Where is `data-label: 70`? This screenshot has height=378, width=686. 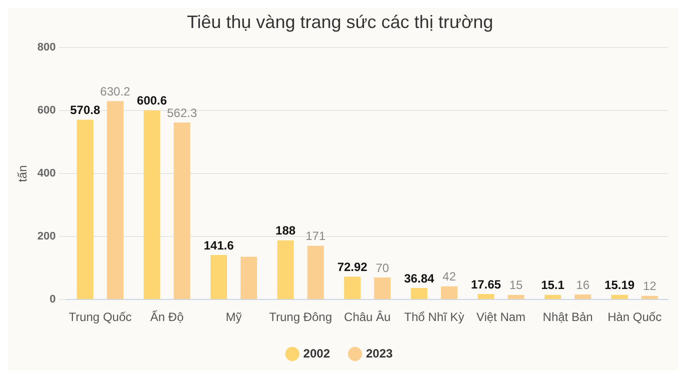
data-label: 70 is located at coordinates (383, 267).